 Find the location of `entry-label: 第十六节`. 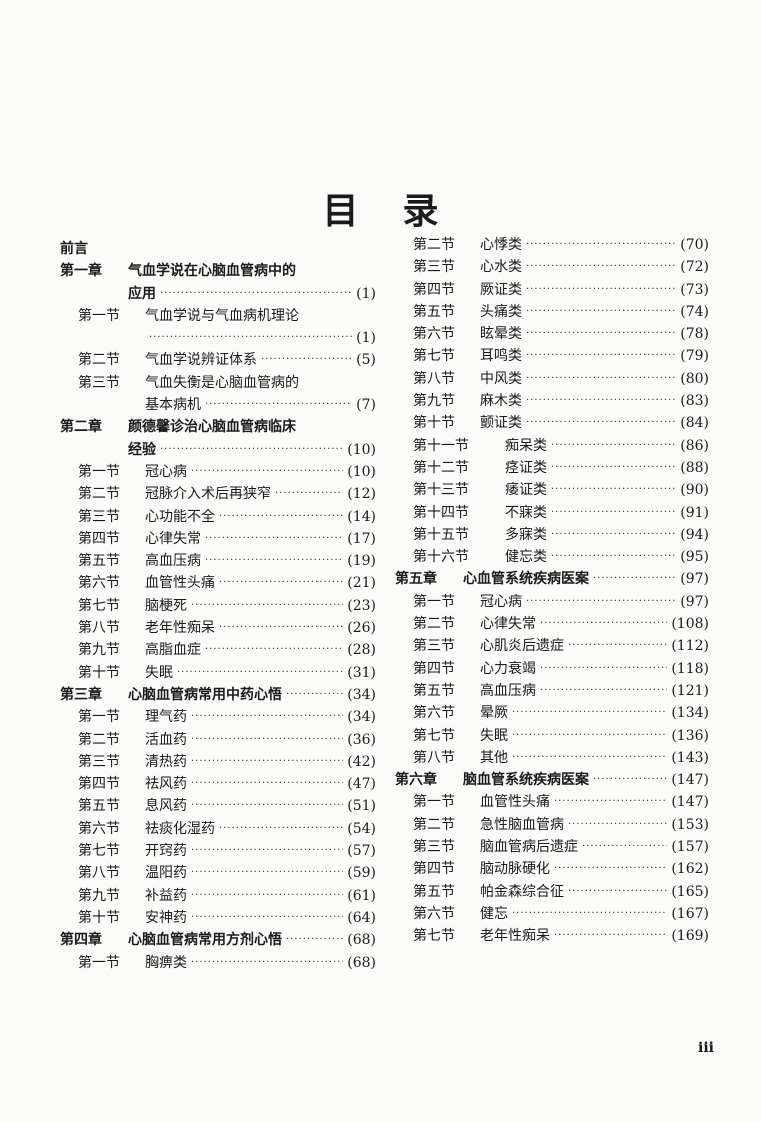

entry-label: 第十六节 is located at coordinates (441, 557).